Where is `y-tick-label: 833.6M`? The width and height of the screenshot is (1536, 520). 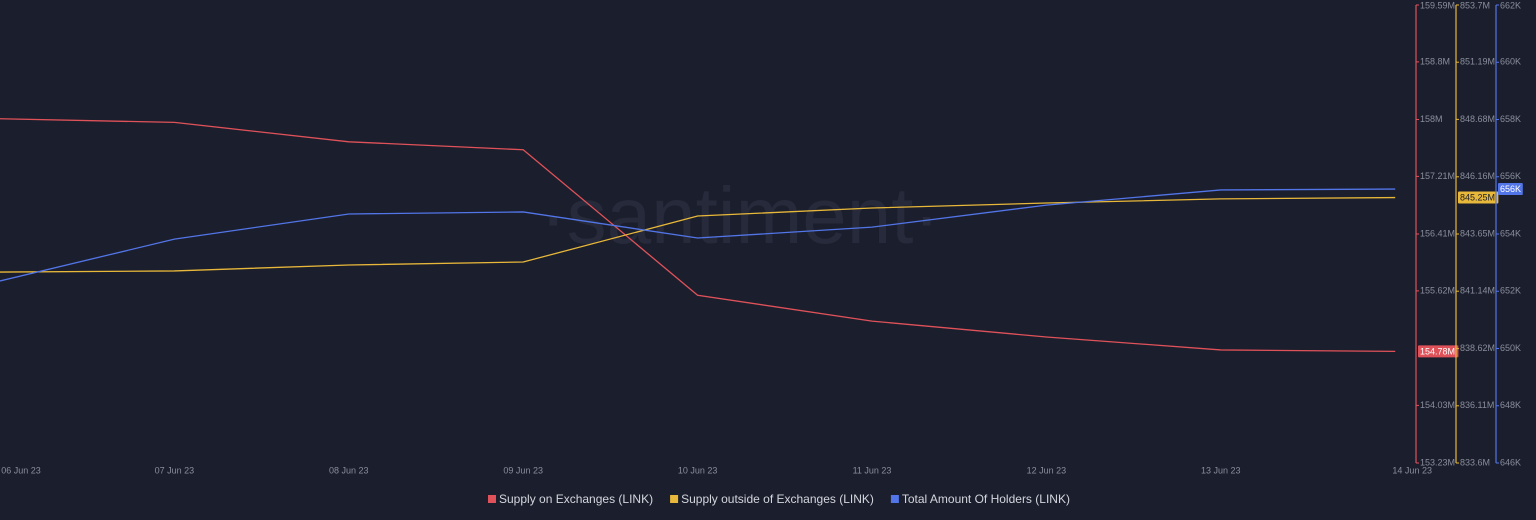
y-tick-label: 833.6M is located at coordinates (1475, 462).